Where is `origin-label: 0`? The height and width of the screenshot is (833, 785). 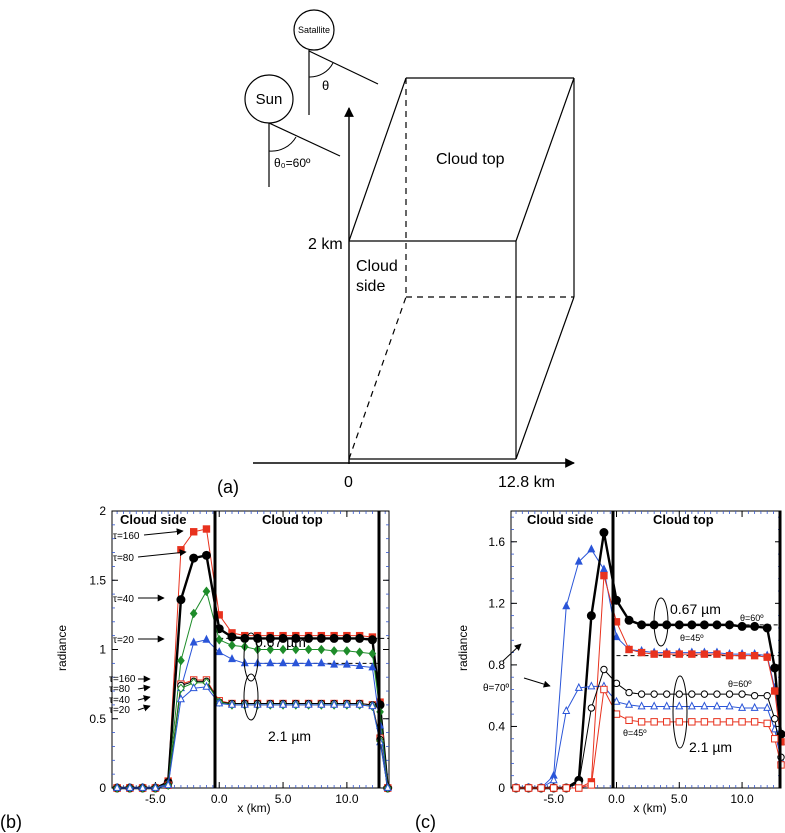
origin-label: 0 is located at coordinates (348, 482).